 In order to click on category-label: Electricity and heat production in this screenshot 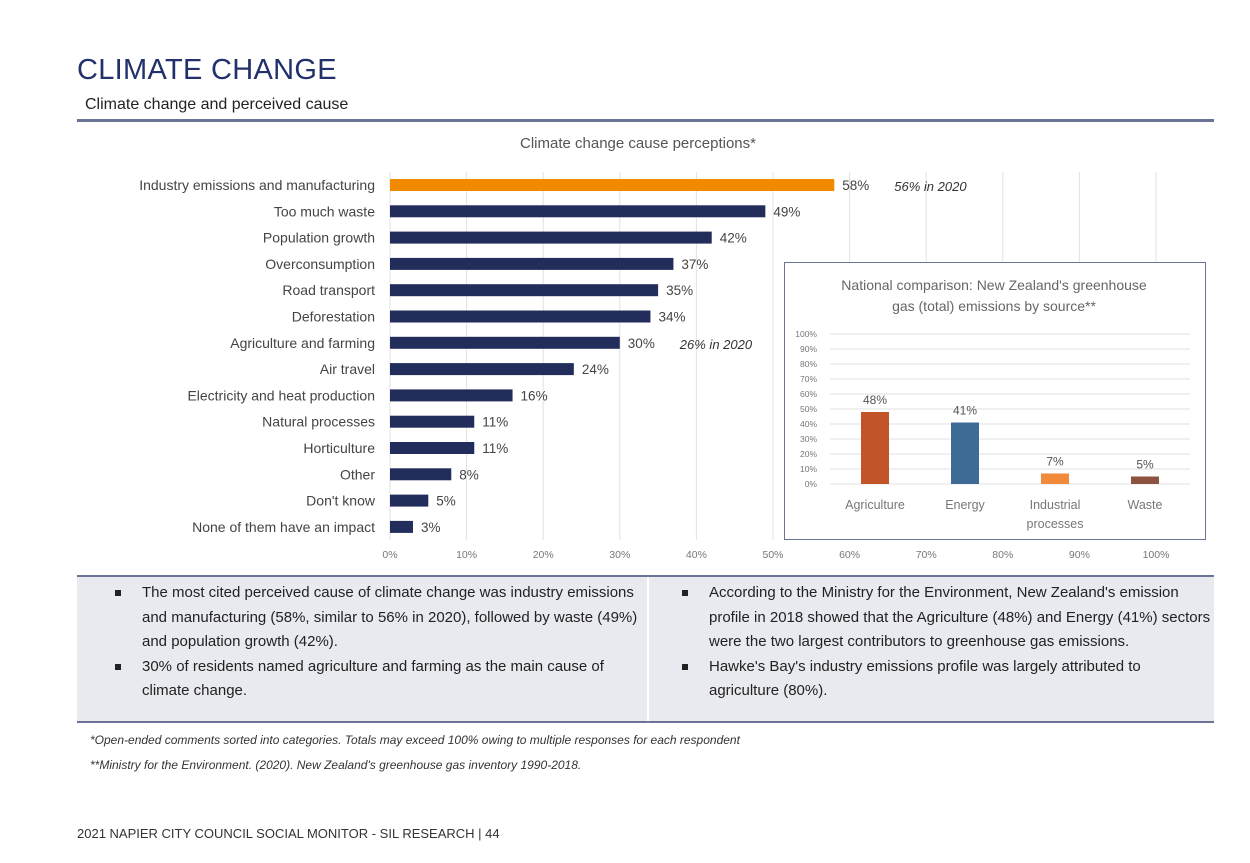, I will do `click(281, 395)`.